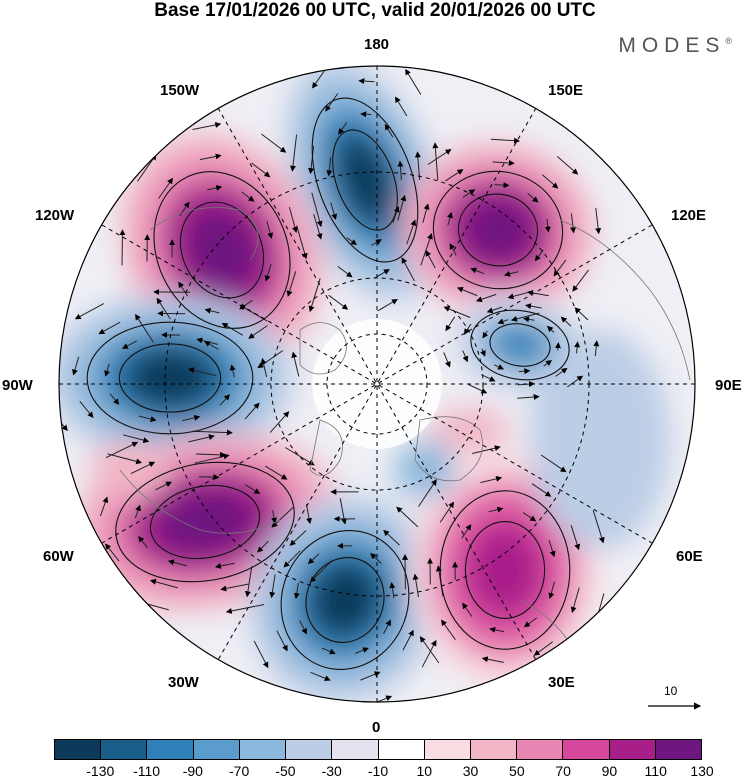 The height and width of the screenshot is (783, 750). I want to click on lon-label-60w: 60W, so click(58, 556).